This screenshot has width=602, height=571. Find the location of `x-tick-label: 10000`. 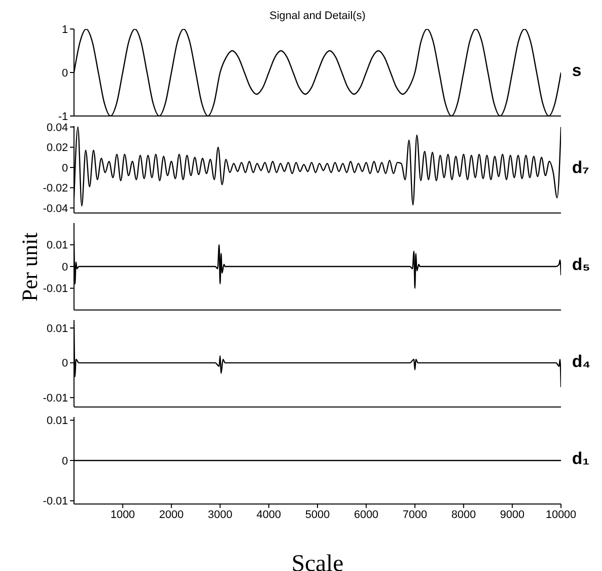

x-tick-label: 10000 is located at coordinates (561, 514).